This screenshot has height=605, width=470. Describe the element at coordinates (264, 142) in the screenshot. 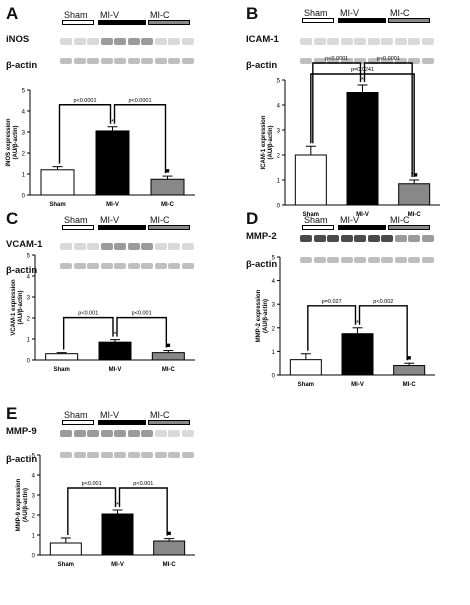

I see `y-axis-label: ICAM-1 expression` at that location.